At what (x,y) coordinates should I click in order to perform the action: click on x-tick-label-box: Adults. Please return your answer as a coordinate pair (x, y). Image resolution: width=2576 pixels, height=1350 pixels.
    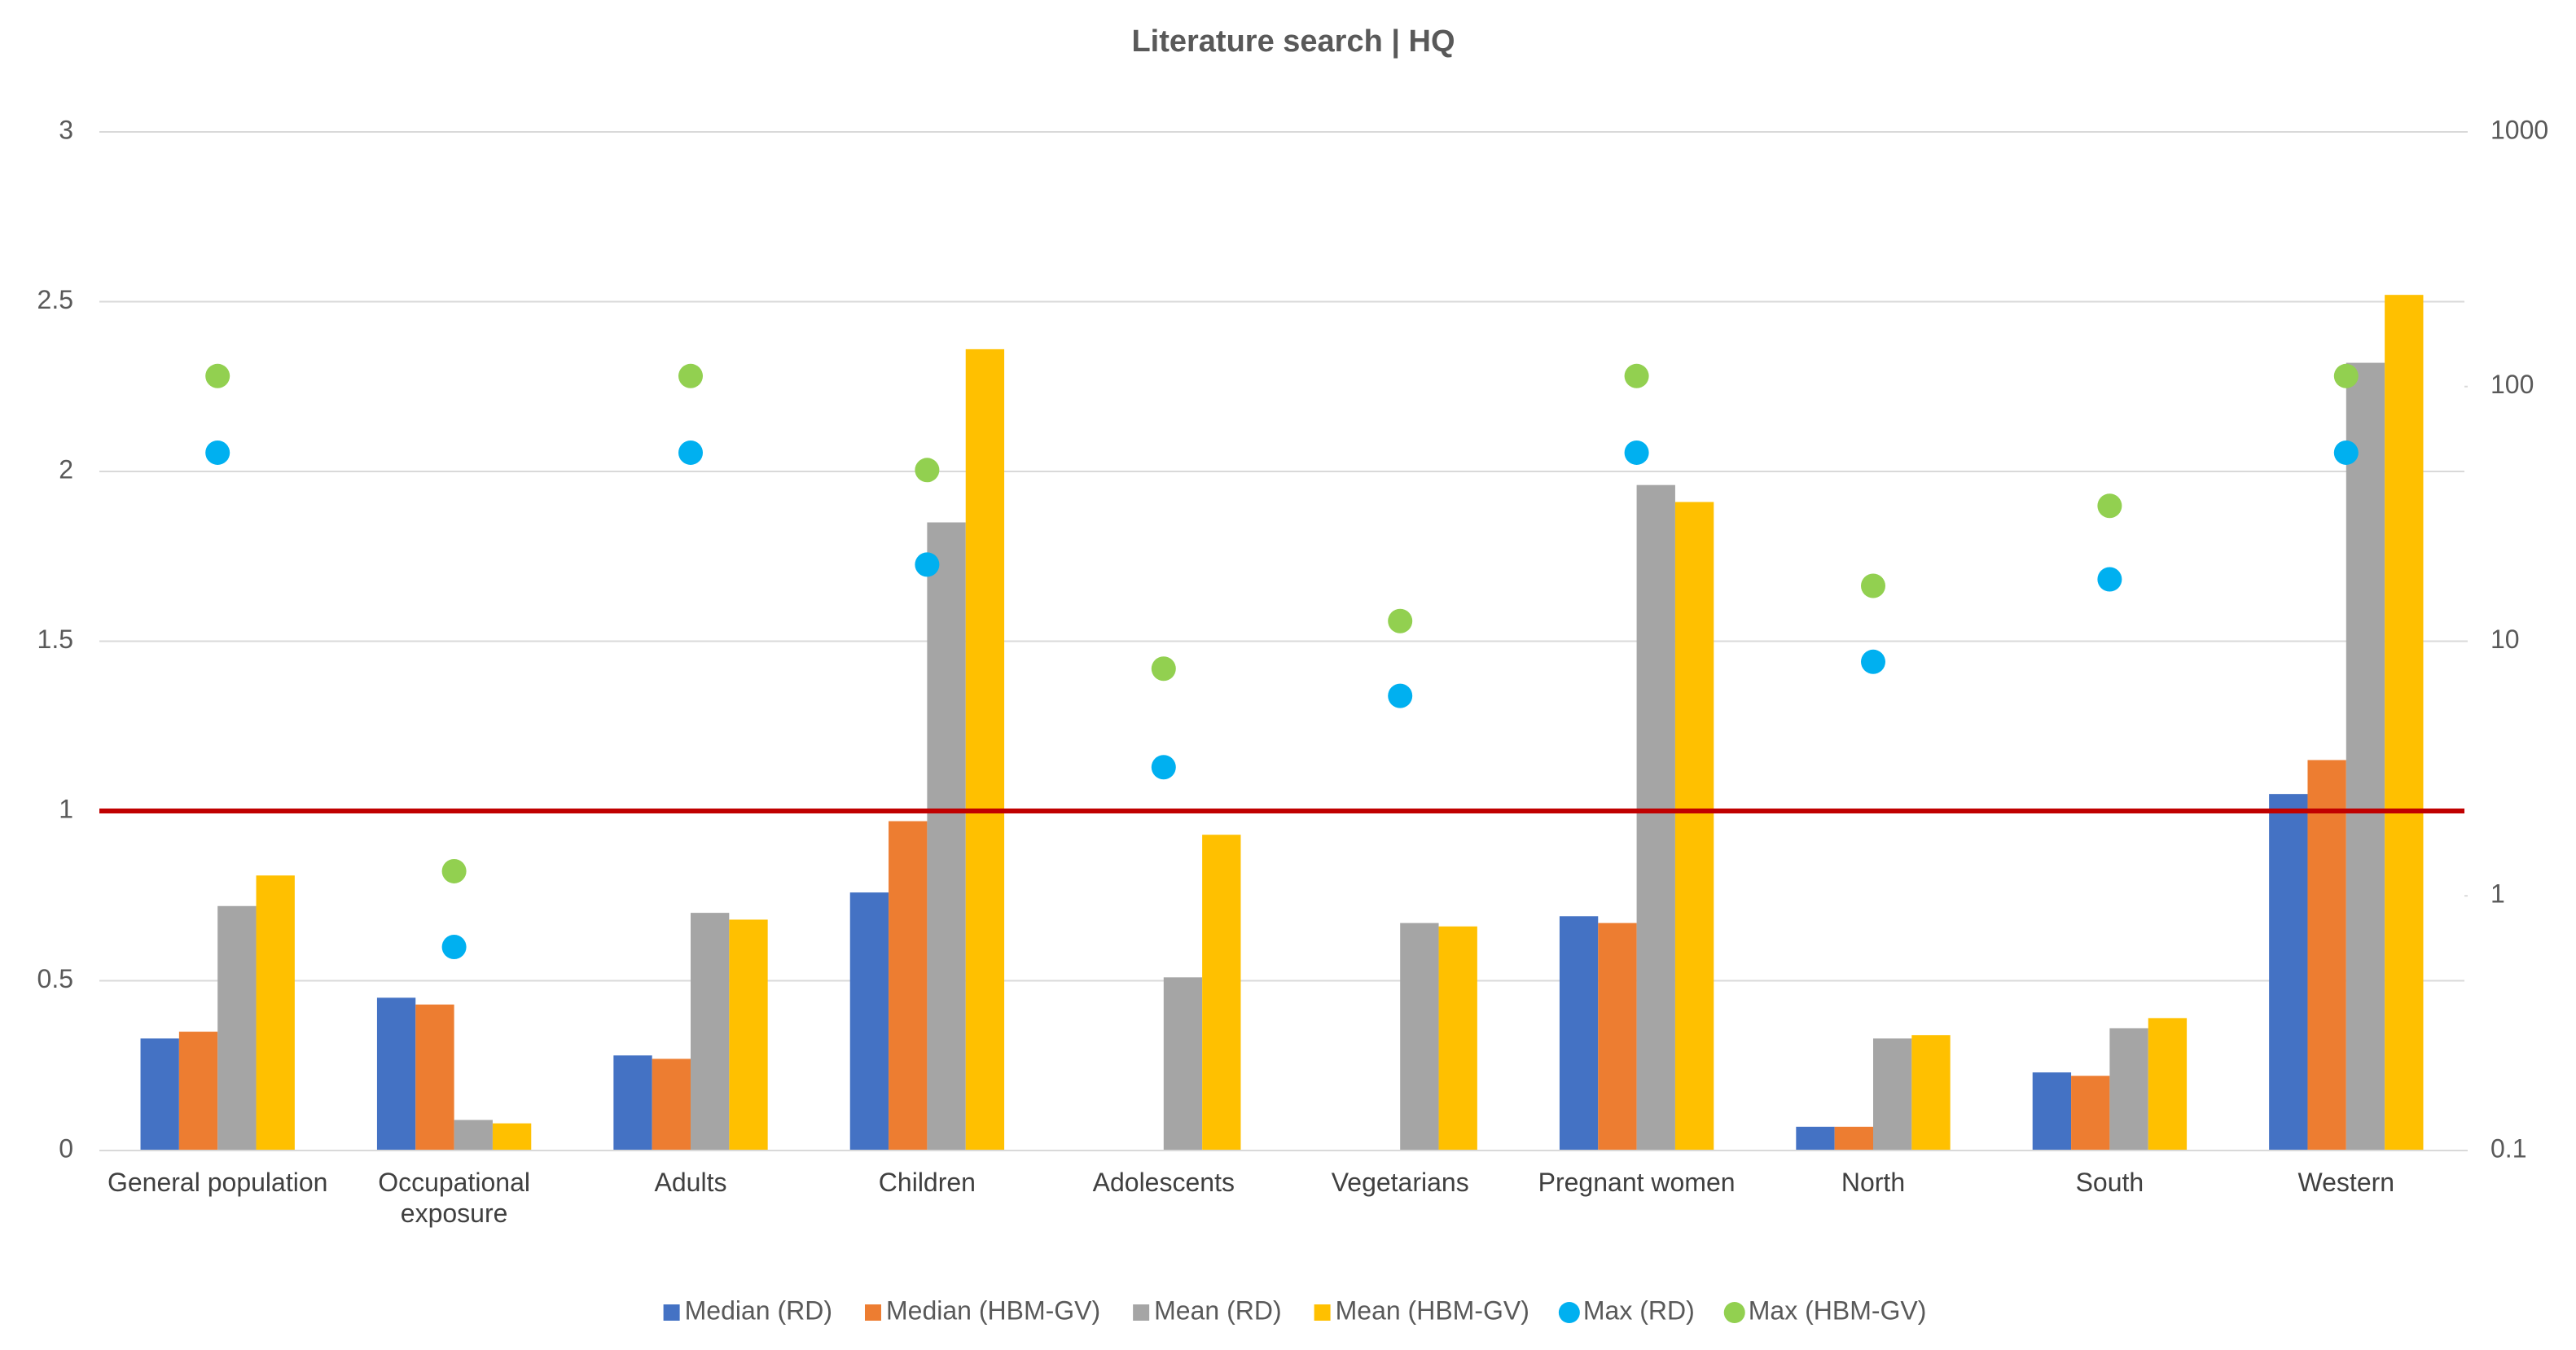
    Looking at the image, I should click on (691, 1182).